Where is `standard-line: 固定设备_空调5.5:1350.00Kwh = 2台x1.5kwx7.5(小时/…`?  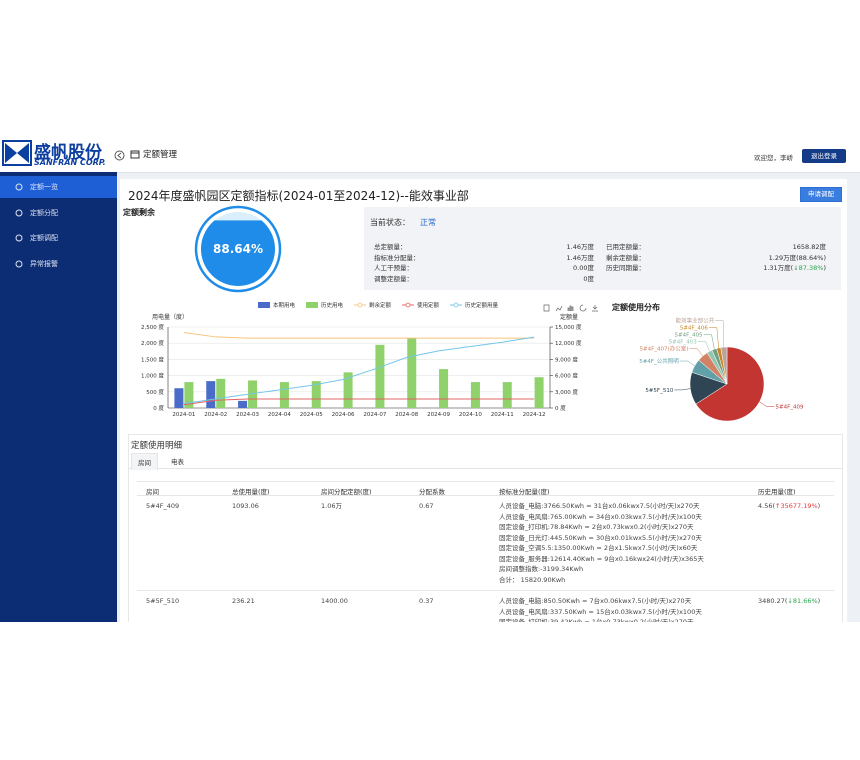
standard-line: 固定设备_空调5.5:1350.00Kwh = 2台x1.5kwx7.5(小时/… is located at coordinates (598, 548).